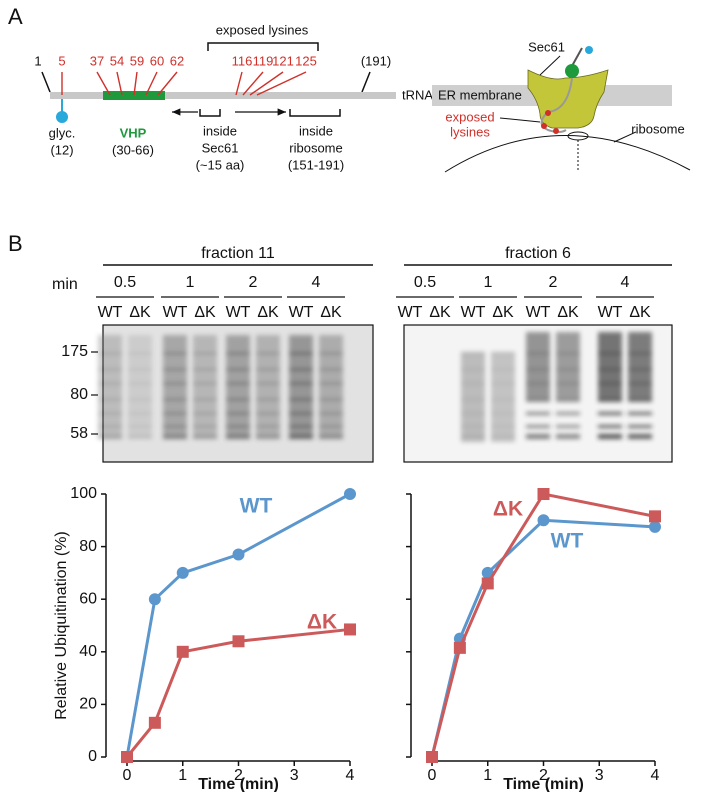  I want to click on vhp-bar, so click(134, 95).